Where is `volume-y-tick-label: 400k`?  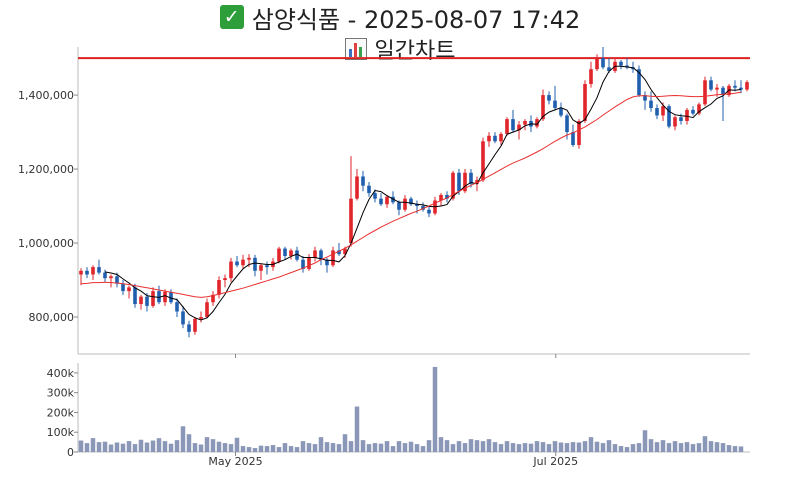
volume-y-tick-label: 400k is located at coordinates (61, 373).